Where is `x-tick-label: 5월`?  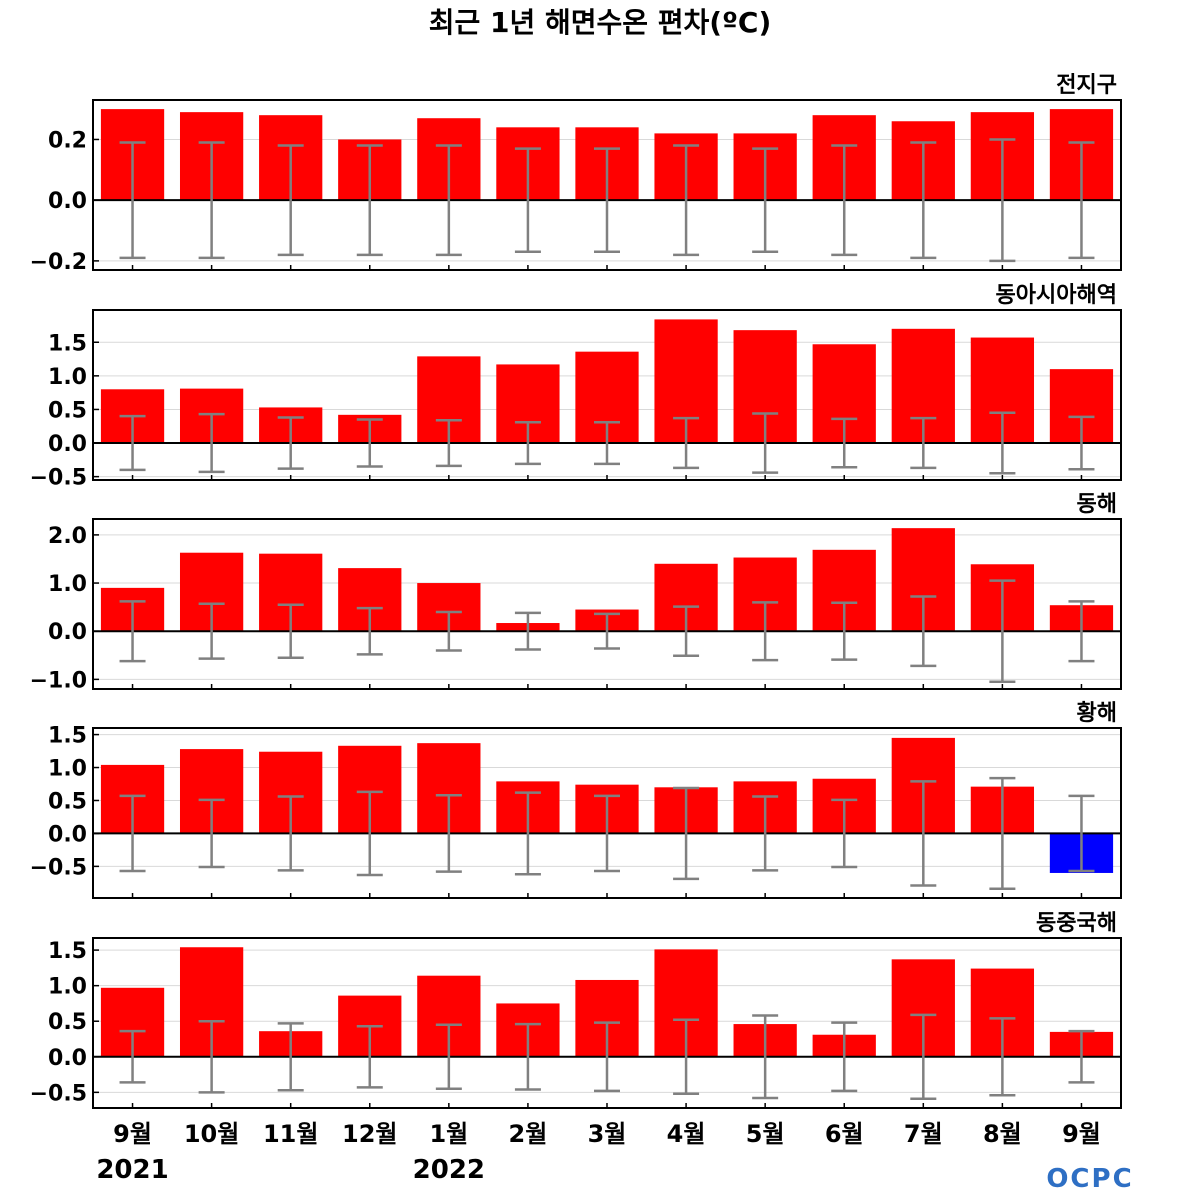
x-tick-label: 5월 is located at coordinates (765, 1134).